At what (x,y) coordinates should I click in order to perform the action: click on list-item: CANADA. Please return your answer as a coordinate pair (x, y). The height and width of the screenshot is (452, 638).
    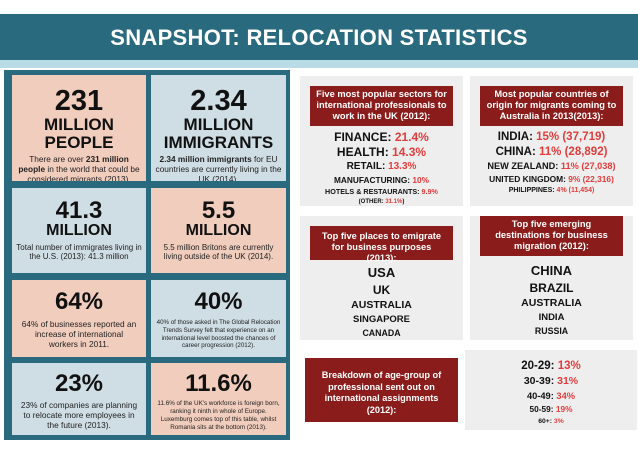
    Looking at the image, I should click on (381, 333).